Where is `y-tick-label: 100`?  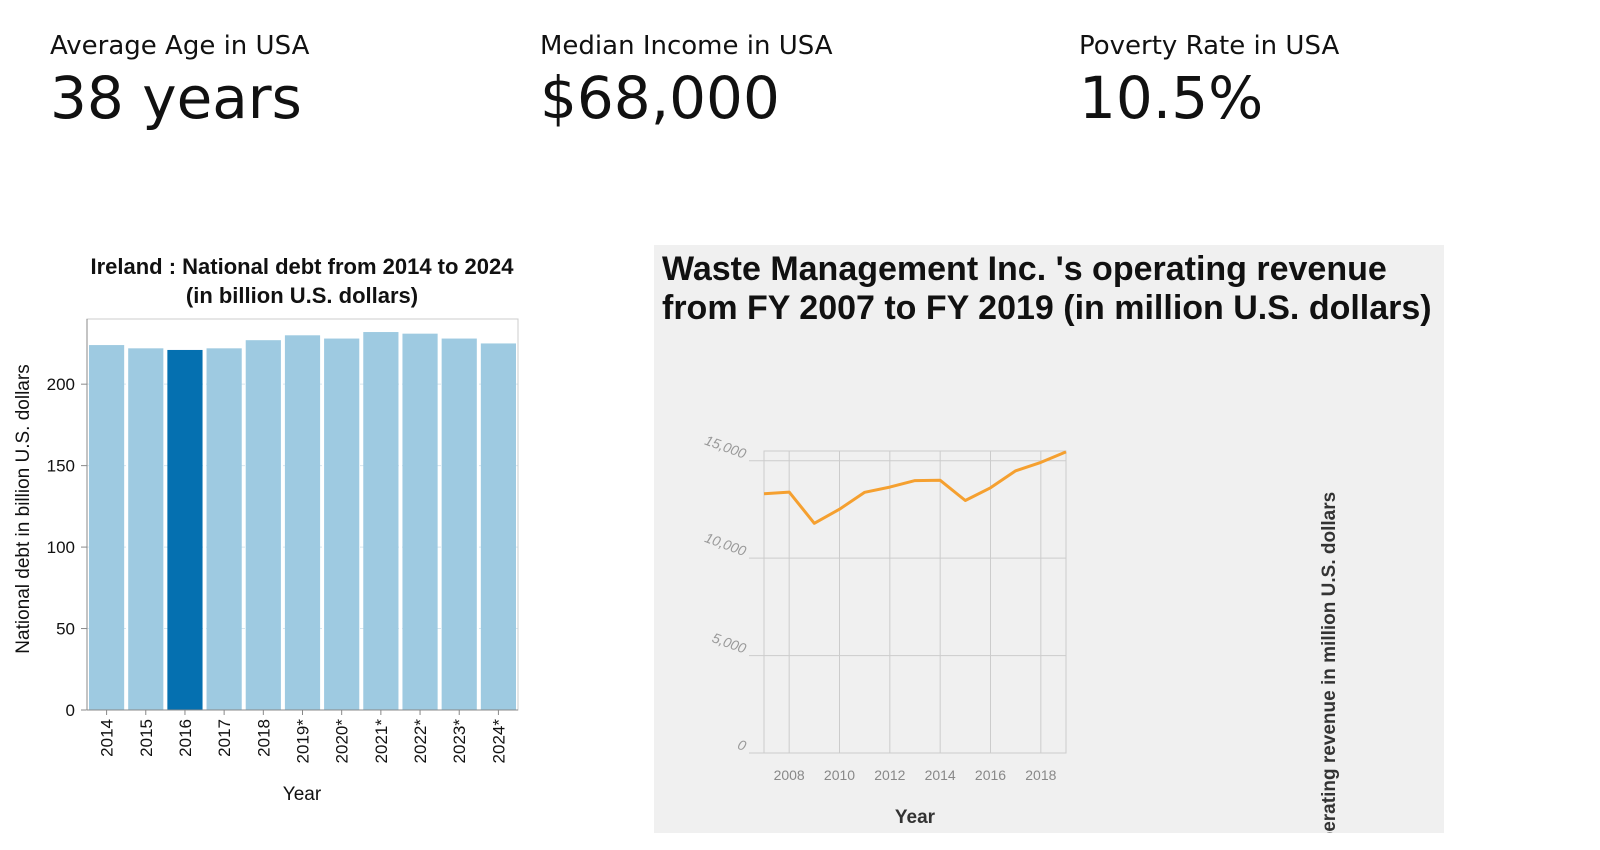 y-tick-label: 100 is located at coordinates (61, 547).